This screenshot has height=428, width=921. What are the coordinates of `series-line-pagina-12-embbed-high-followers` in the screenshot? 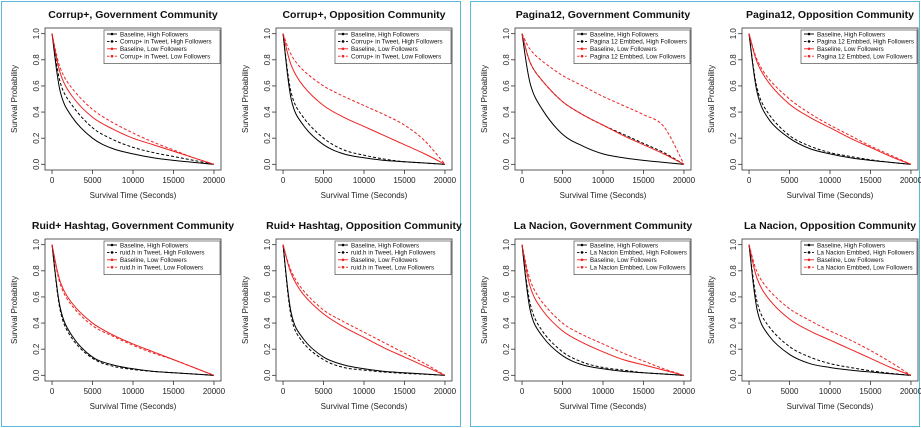 It's located at (830, 99).